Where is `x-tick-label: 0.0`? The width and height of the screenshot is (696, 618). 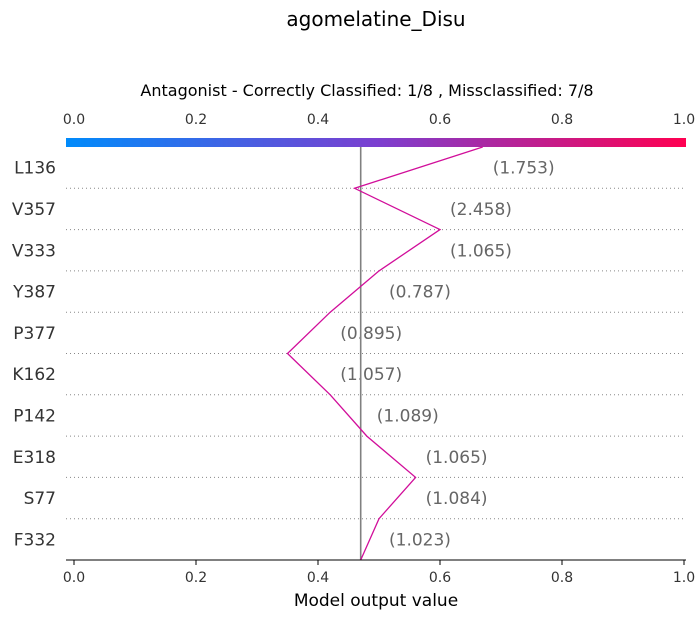 x-tick-label: 0.0 is located at coordinates (74, 578).